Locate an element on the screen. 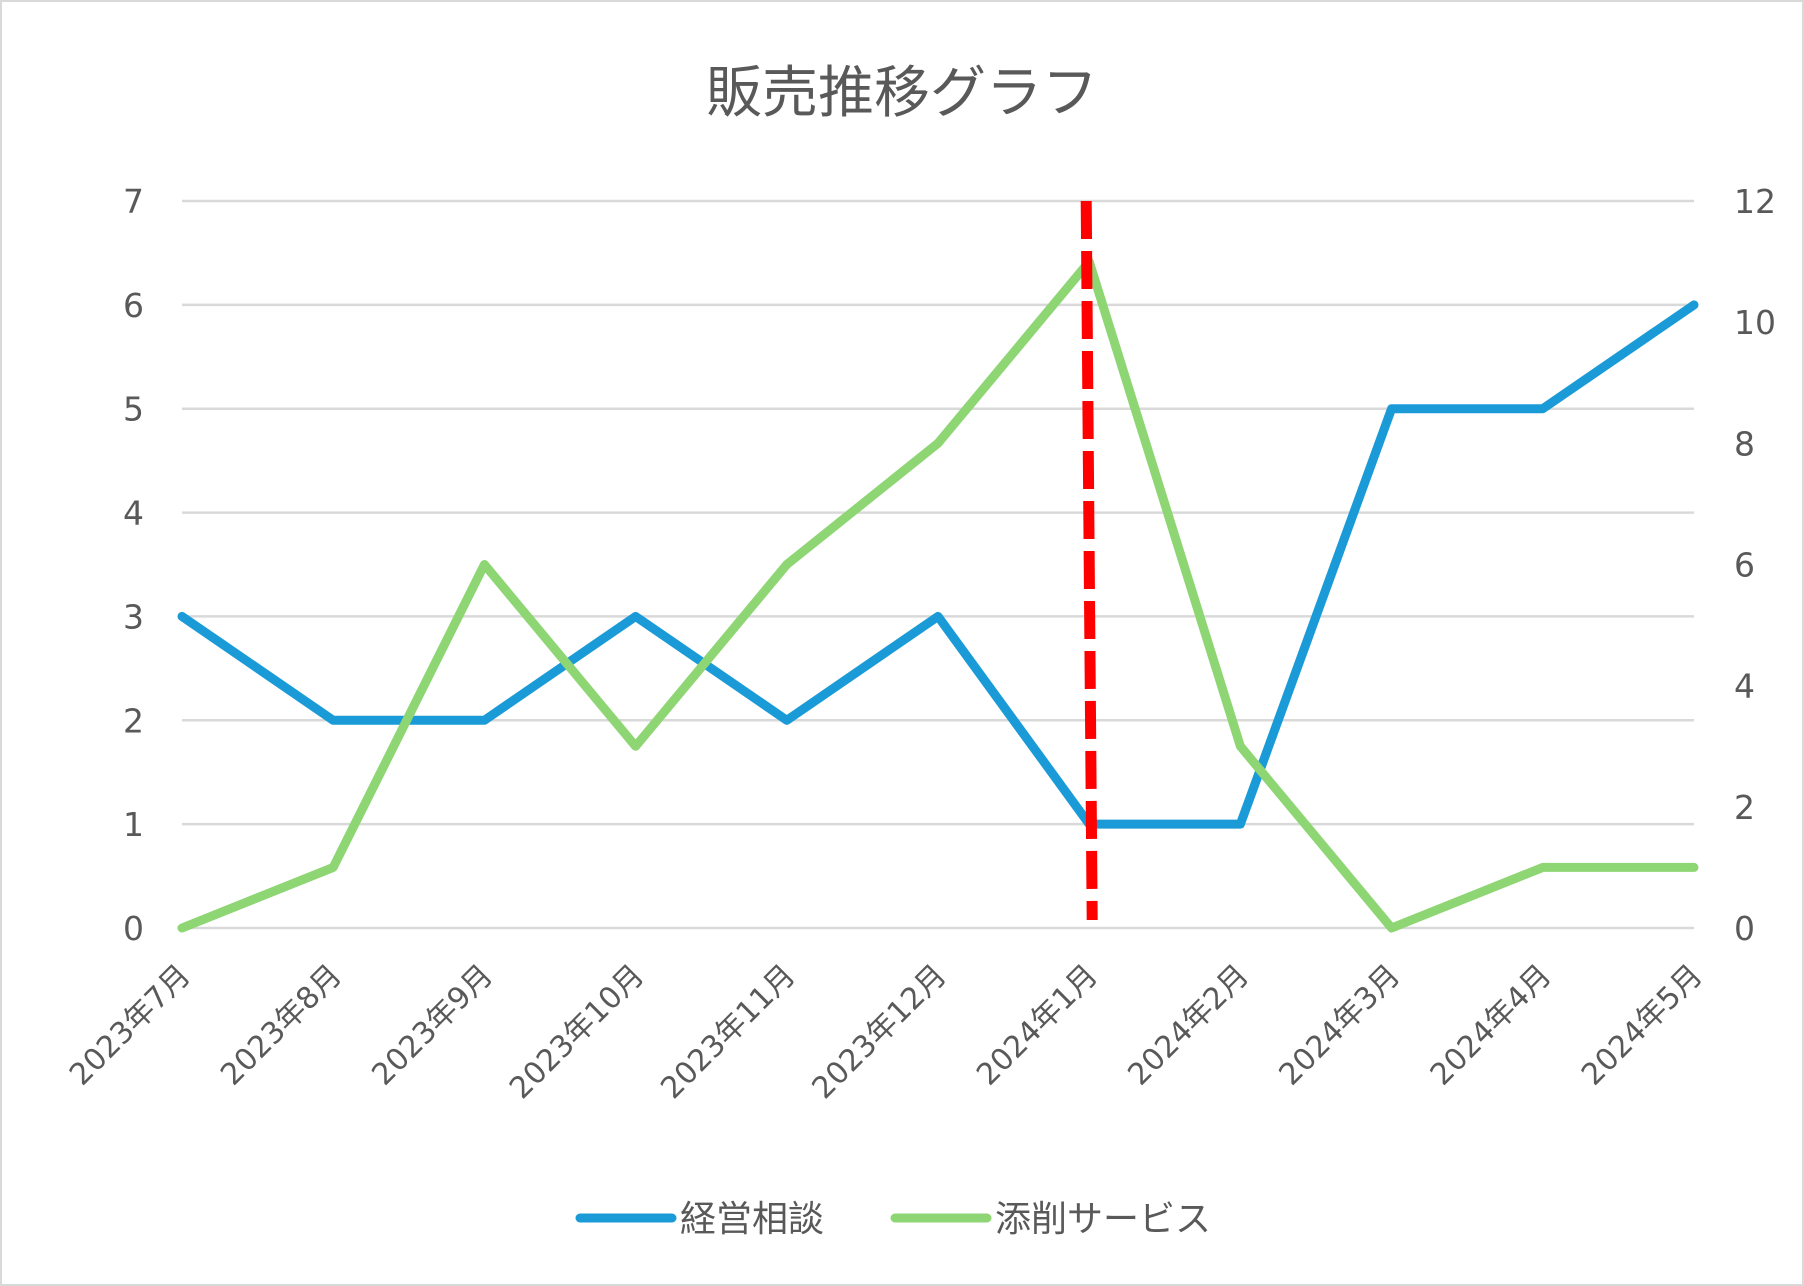 The width and height of the screenshot is (1804, 1286). left-tick-label: 1 is located at coordinates (133, 824).